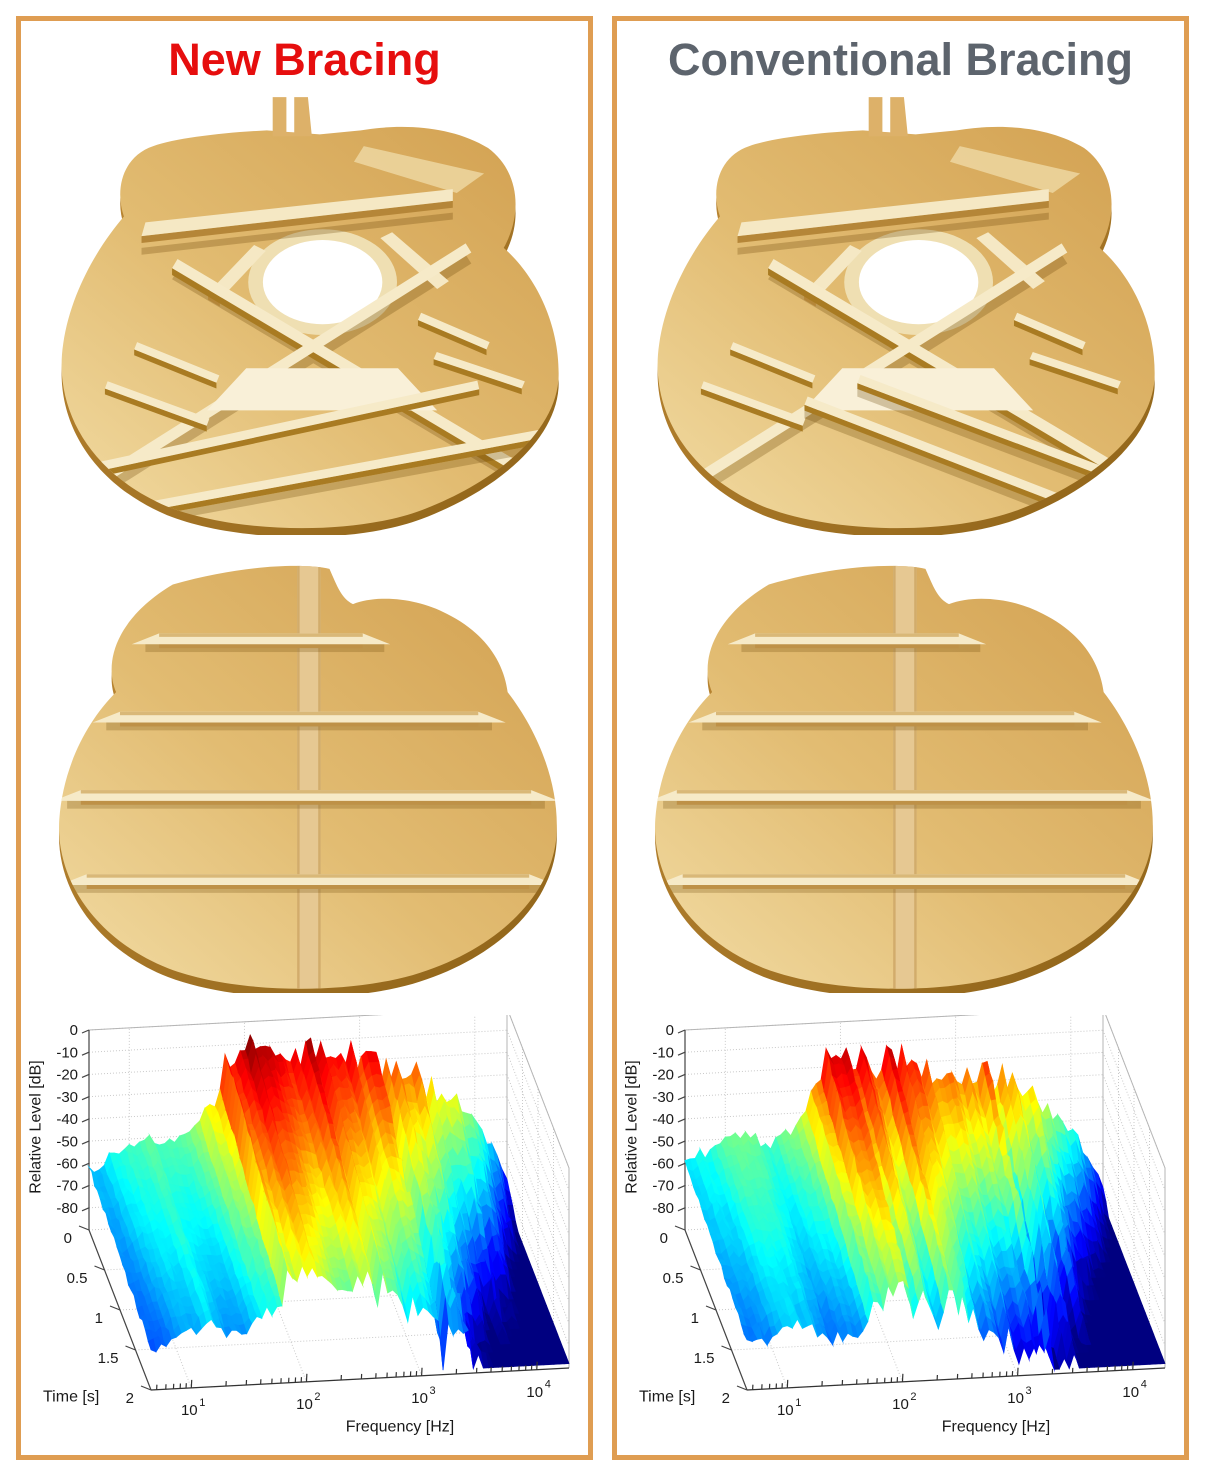 This screenshot has height=1476, width=1208. What do you see at coordinates (305, 770) in the screenshot?
I see `back-bracing-illustration-new` at bounding box center [305, 770].